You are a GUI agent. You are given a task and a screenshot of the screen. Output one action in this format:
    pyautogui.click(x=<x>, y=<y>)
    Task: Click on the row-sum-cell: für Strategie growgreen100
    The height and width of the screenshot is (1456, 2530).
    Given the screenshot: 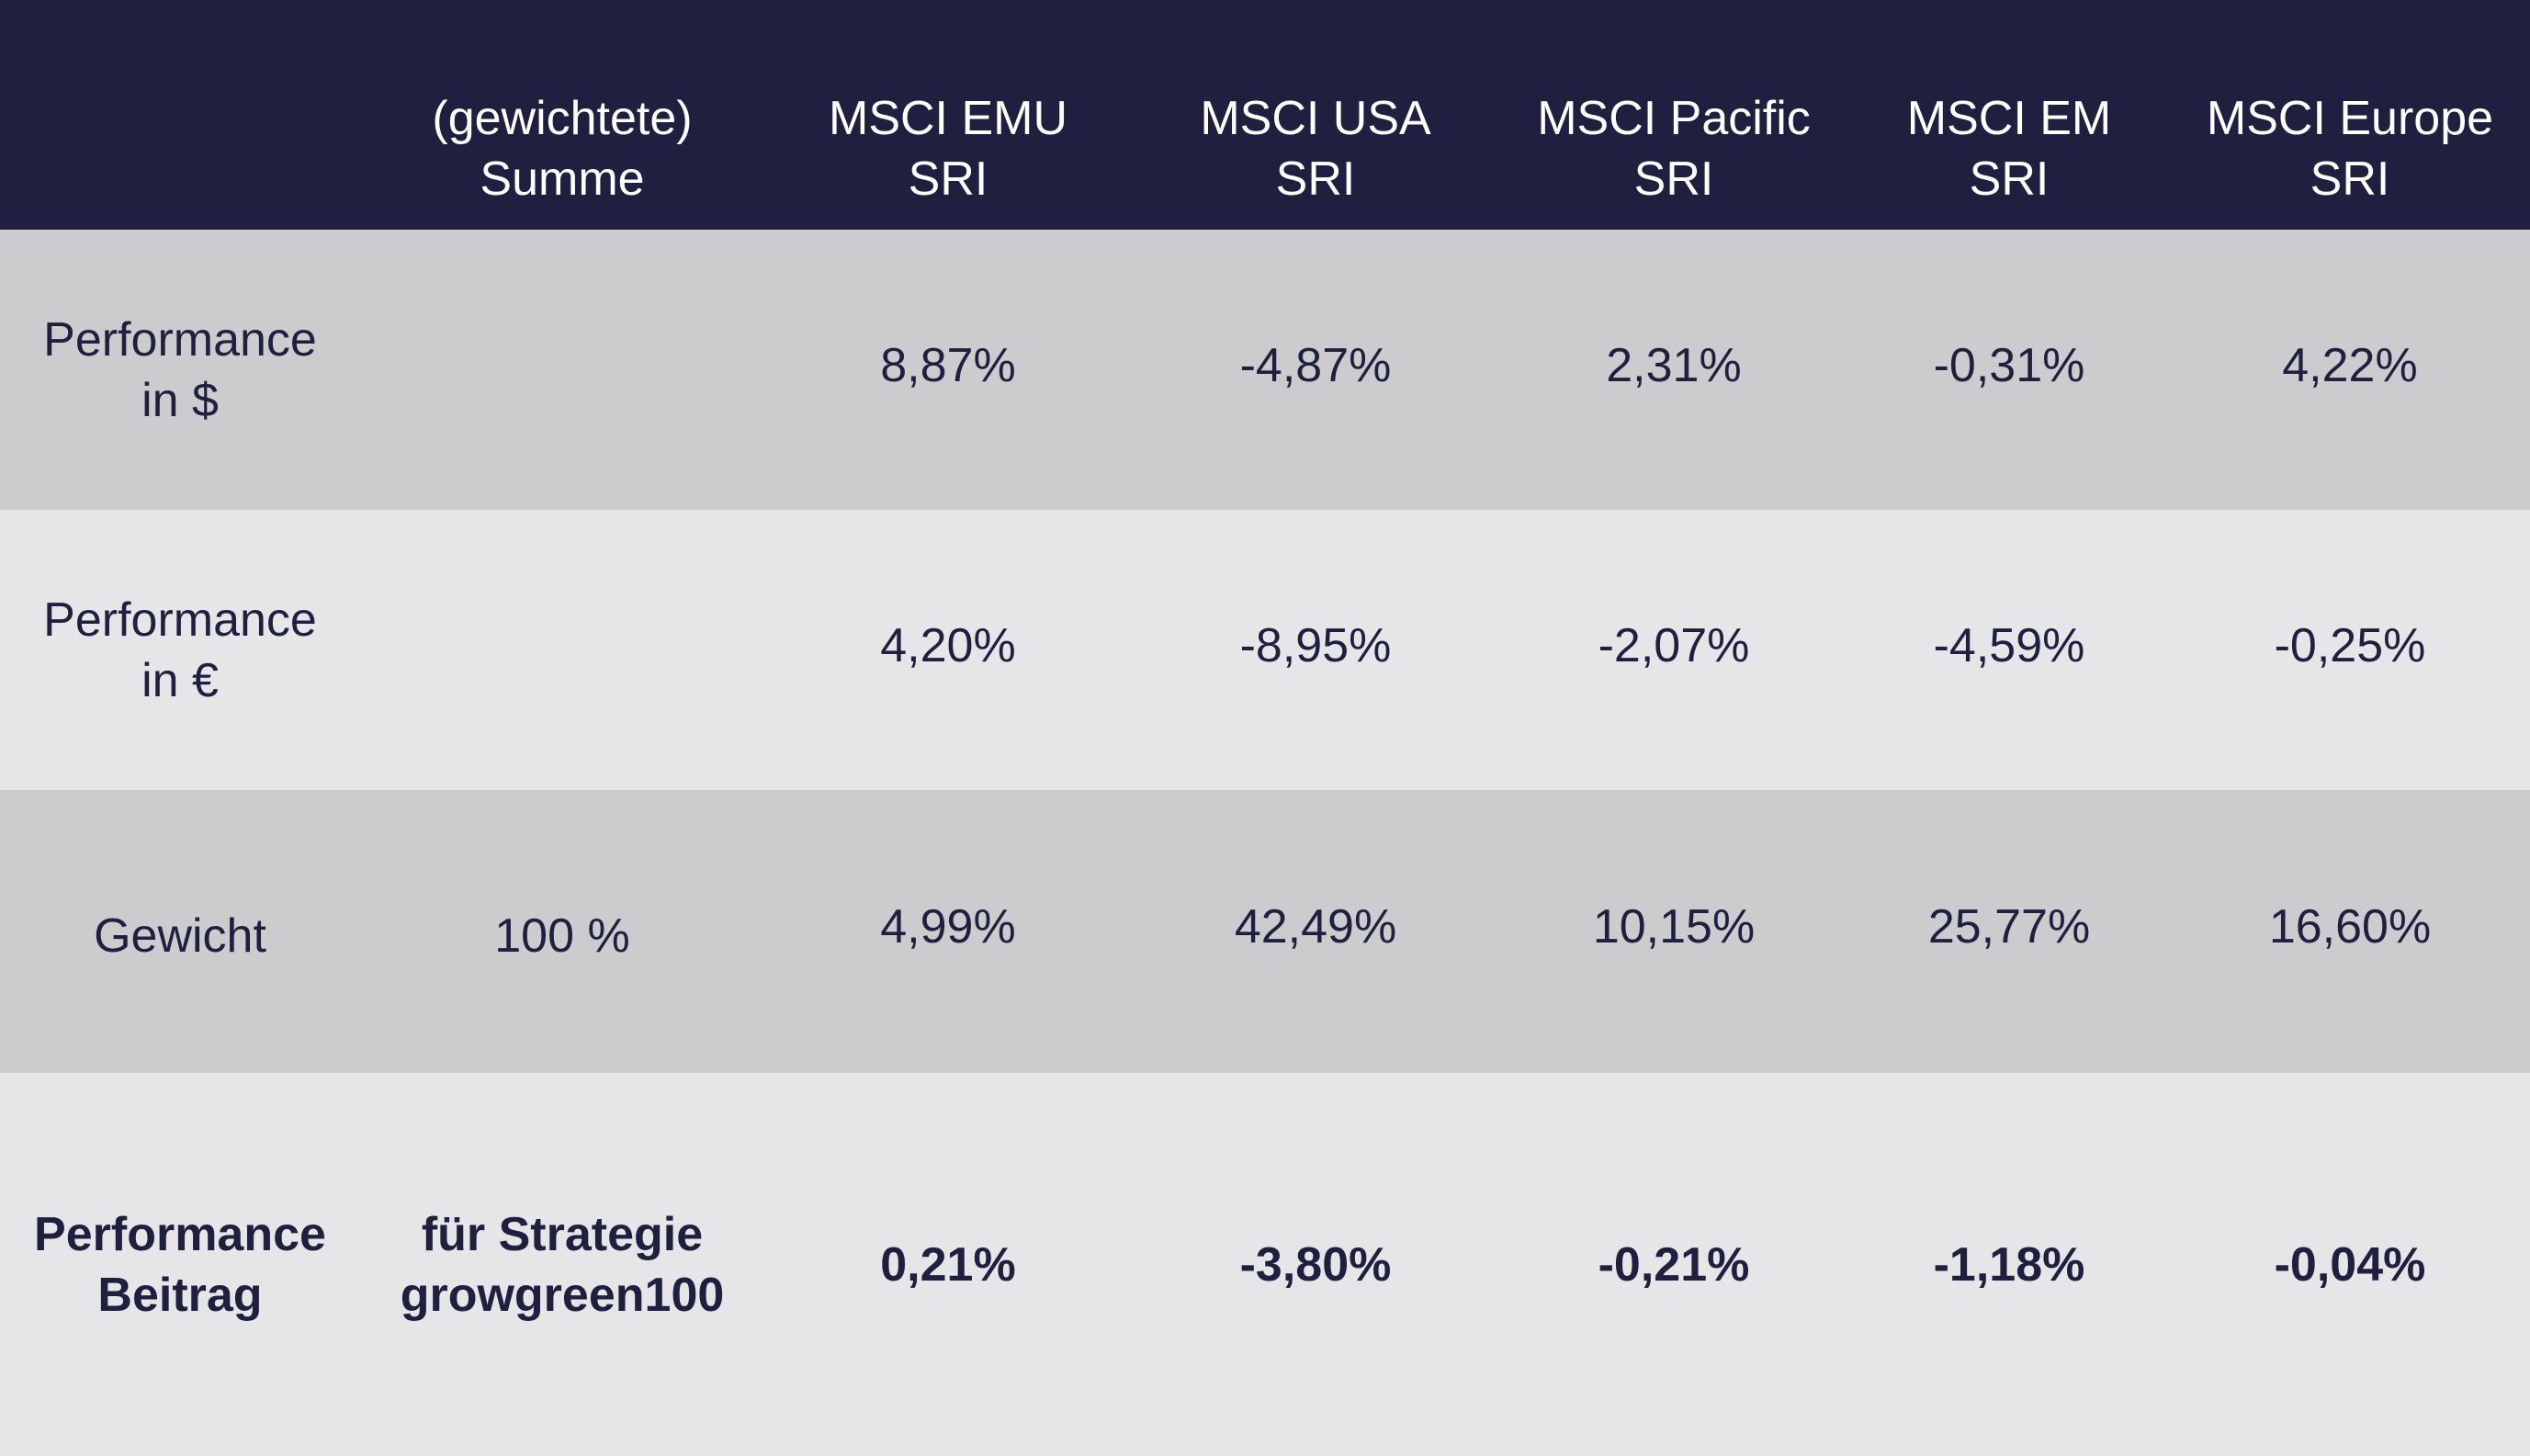 What is the action you would take?
    pyautogui.click(x=562, y=1264)
    